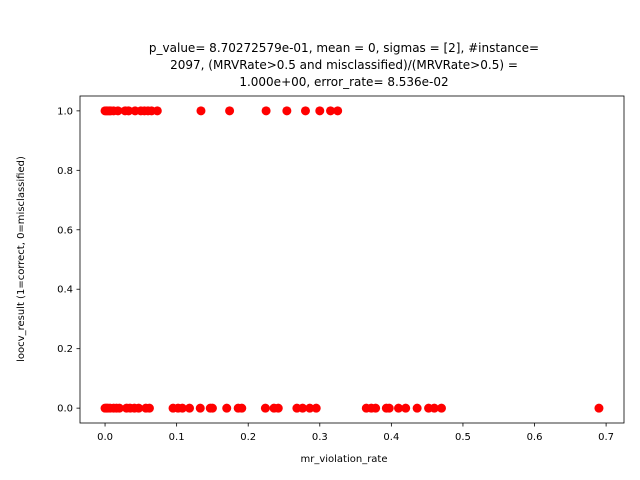 Image resolution: width=640 pixels, height=480 pixels. Describe the element at coordinates (65, 230) in the screenshot. I see `y-tick-label: 0.6` at that location.